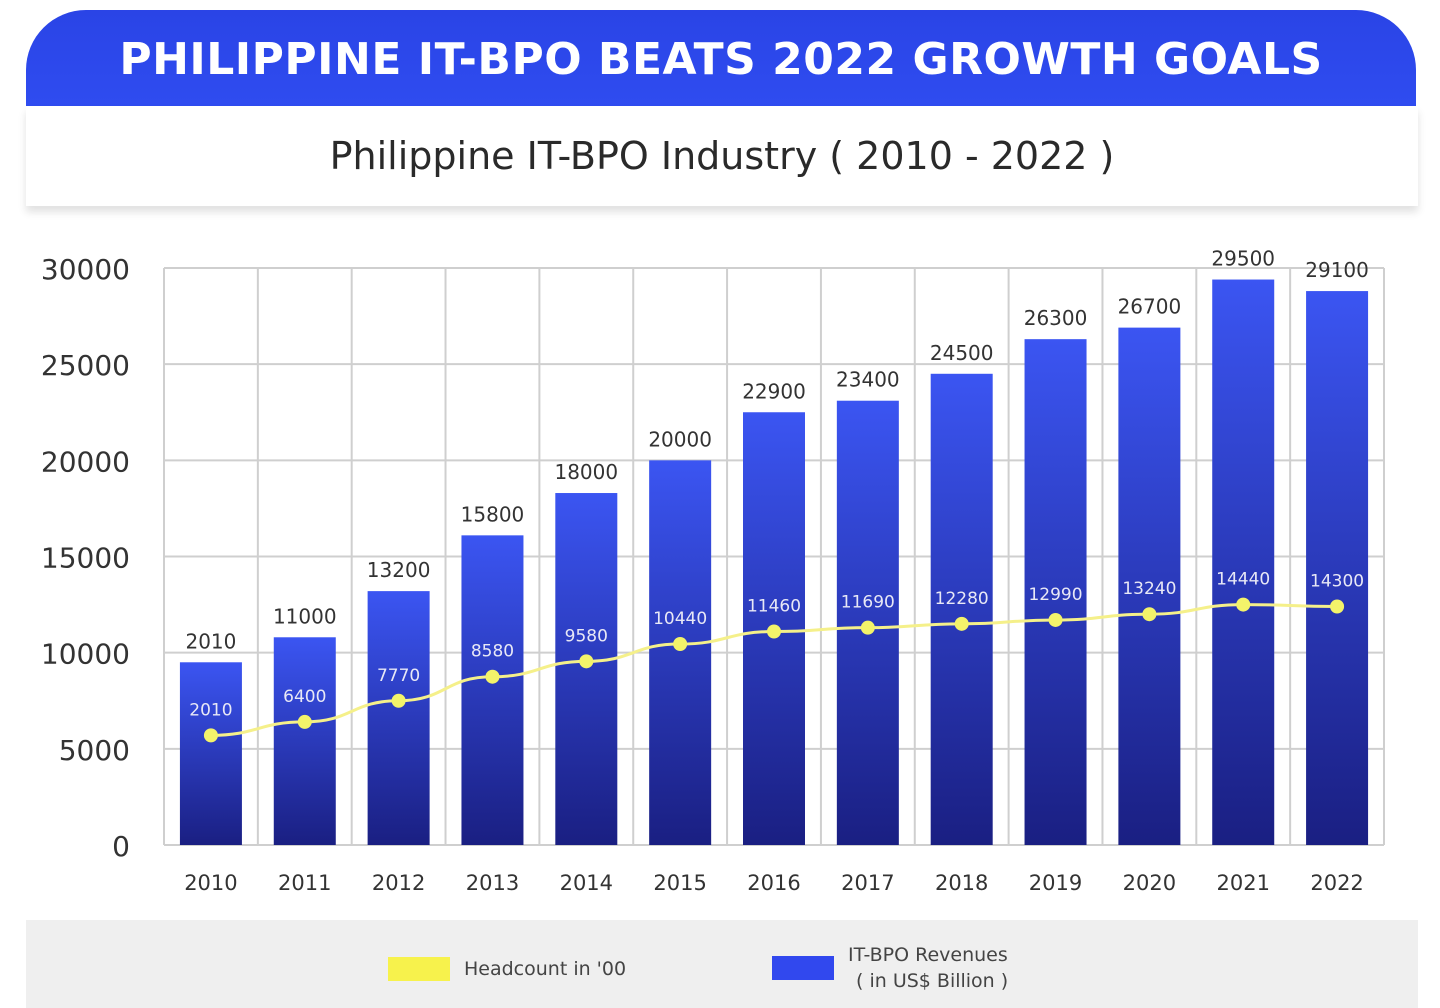  I want to click on x-tick-label: 2022, so click(1336, 883).